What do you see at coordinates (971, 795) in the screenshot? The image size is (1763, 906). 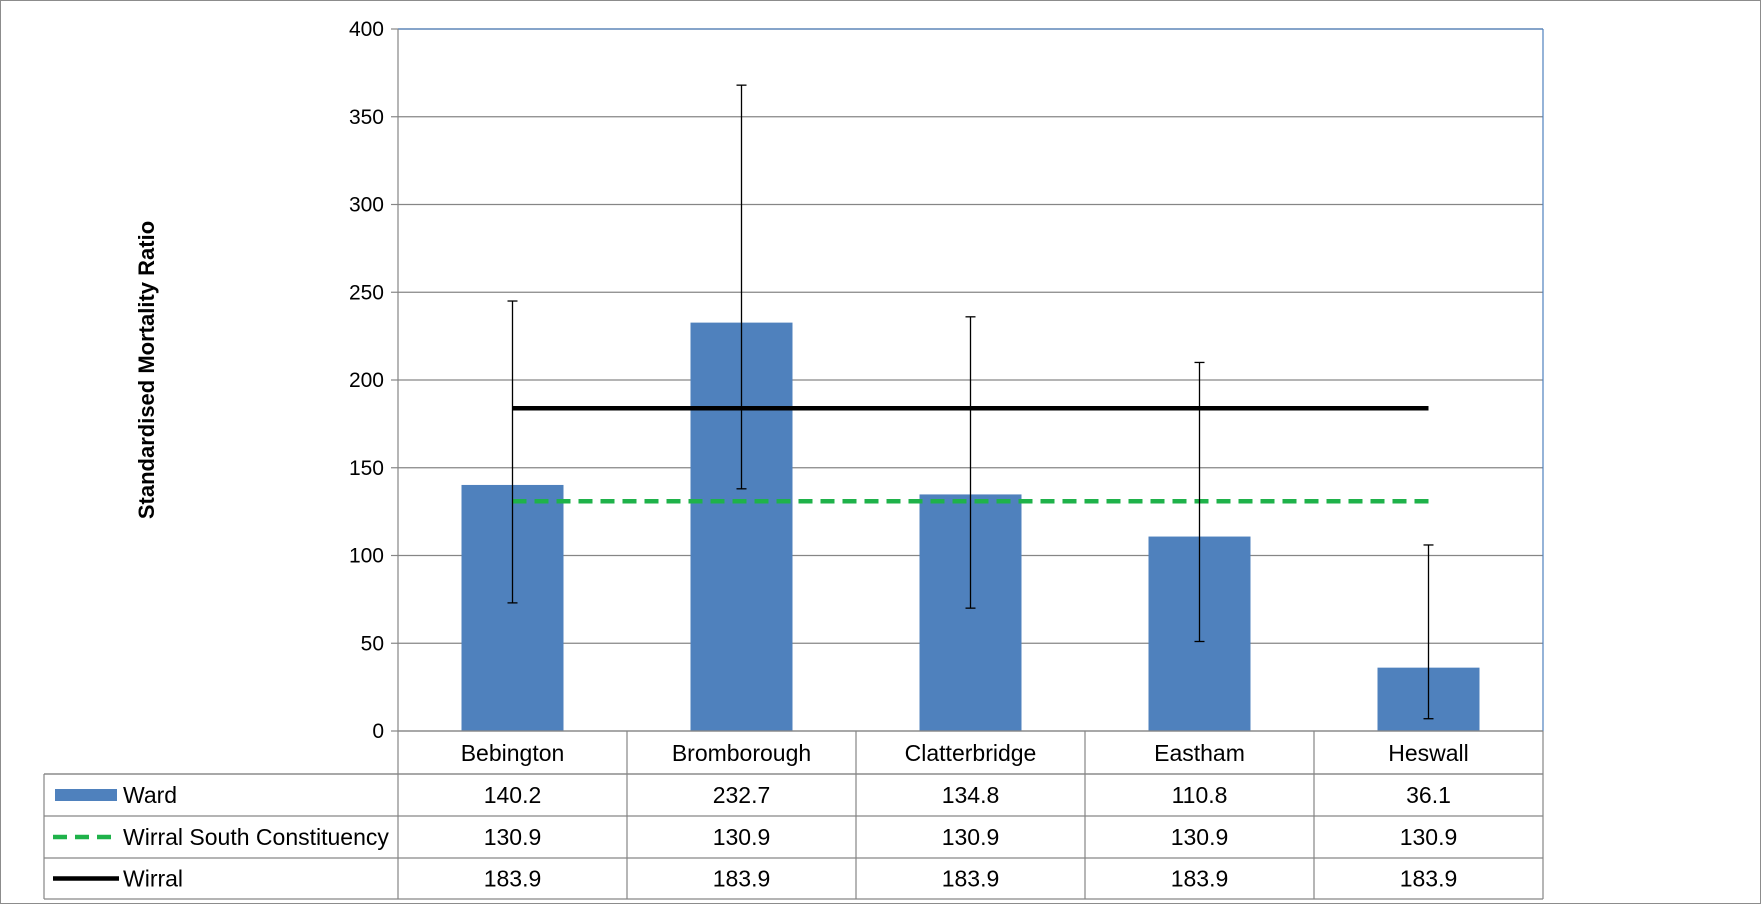 I see `data-label: 134.8` at bounding box center [971, 795].